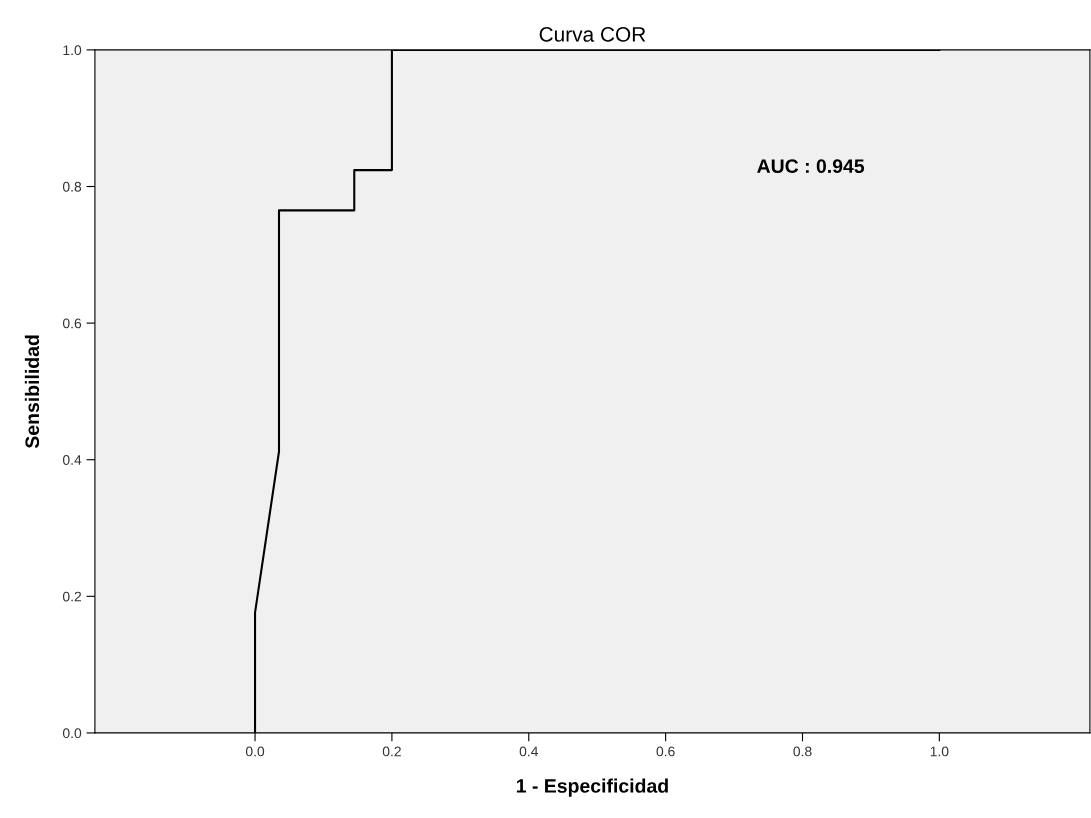 This screenshot has height=818, width=1091. Describe the element at coordinates (32, 392) in the screenshot. I see `y-axis-title: Sensibilidad` at that location.